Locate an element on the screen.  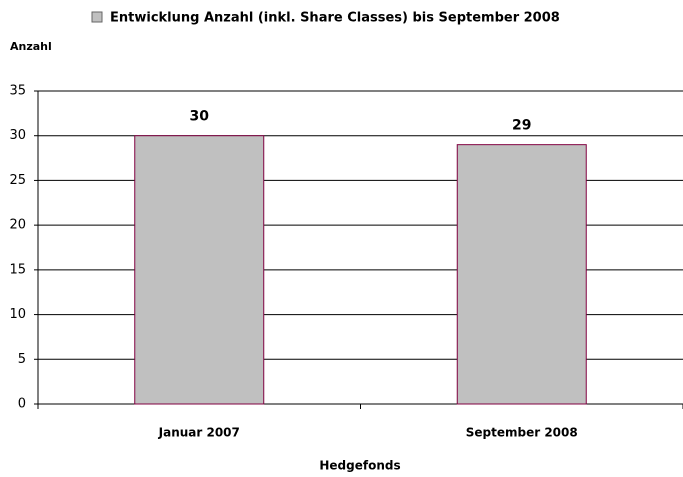
y-tick-label: 0 is located at coordinates (22, 404).